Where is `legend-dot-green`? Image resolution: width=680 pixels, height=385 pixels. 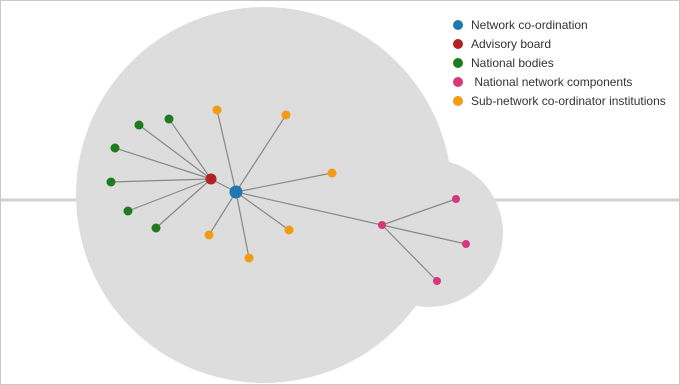 legend-dot-green is located at coordinates (458, 62).